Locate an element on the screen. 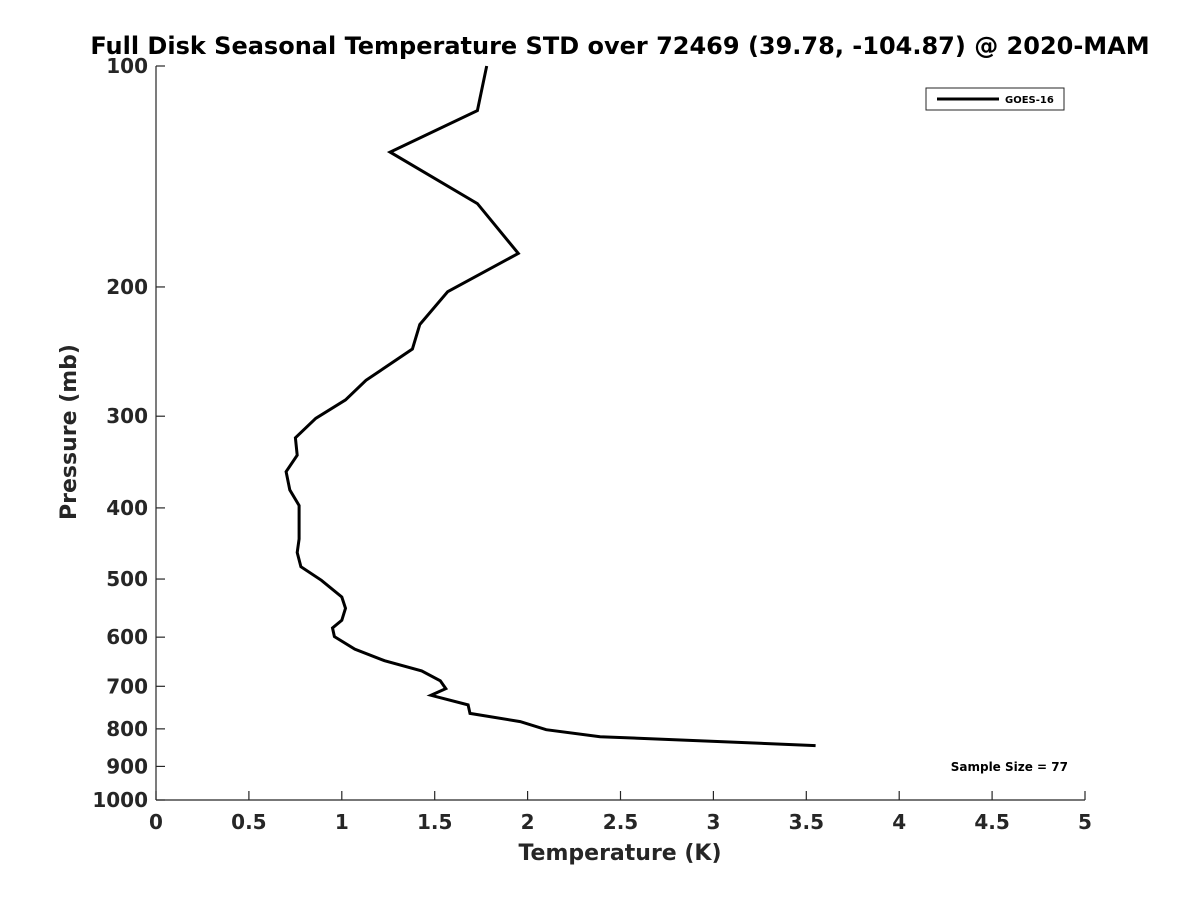 Image resolution: width=1200 pixels, height=900 pixels. y-tick-label: 200 is located at coordinates (127, 287).